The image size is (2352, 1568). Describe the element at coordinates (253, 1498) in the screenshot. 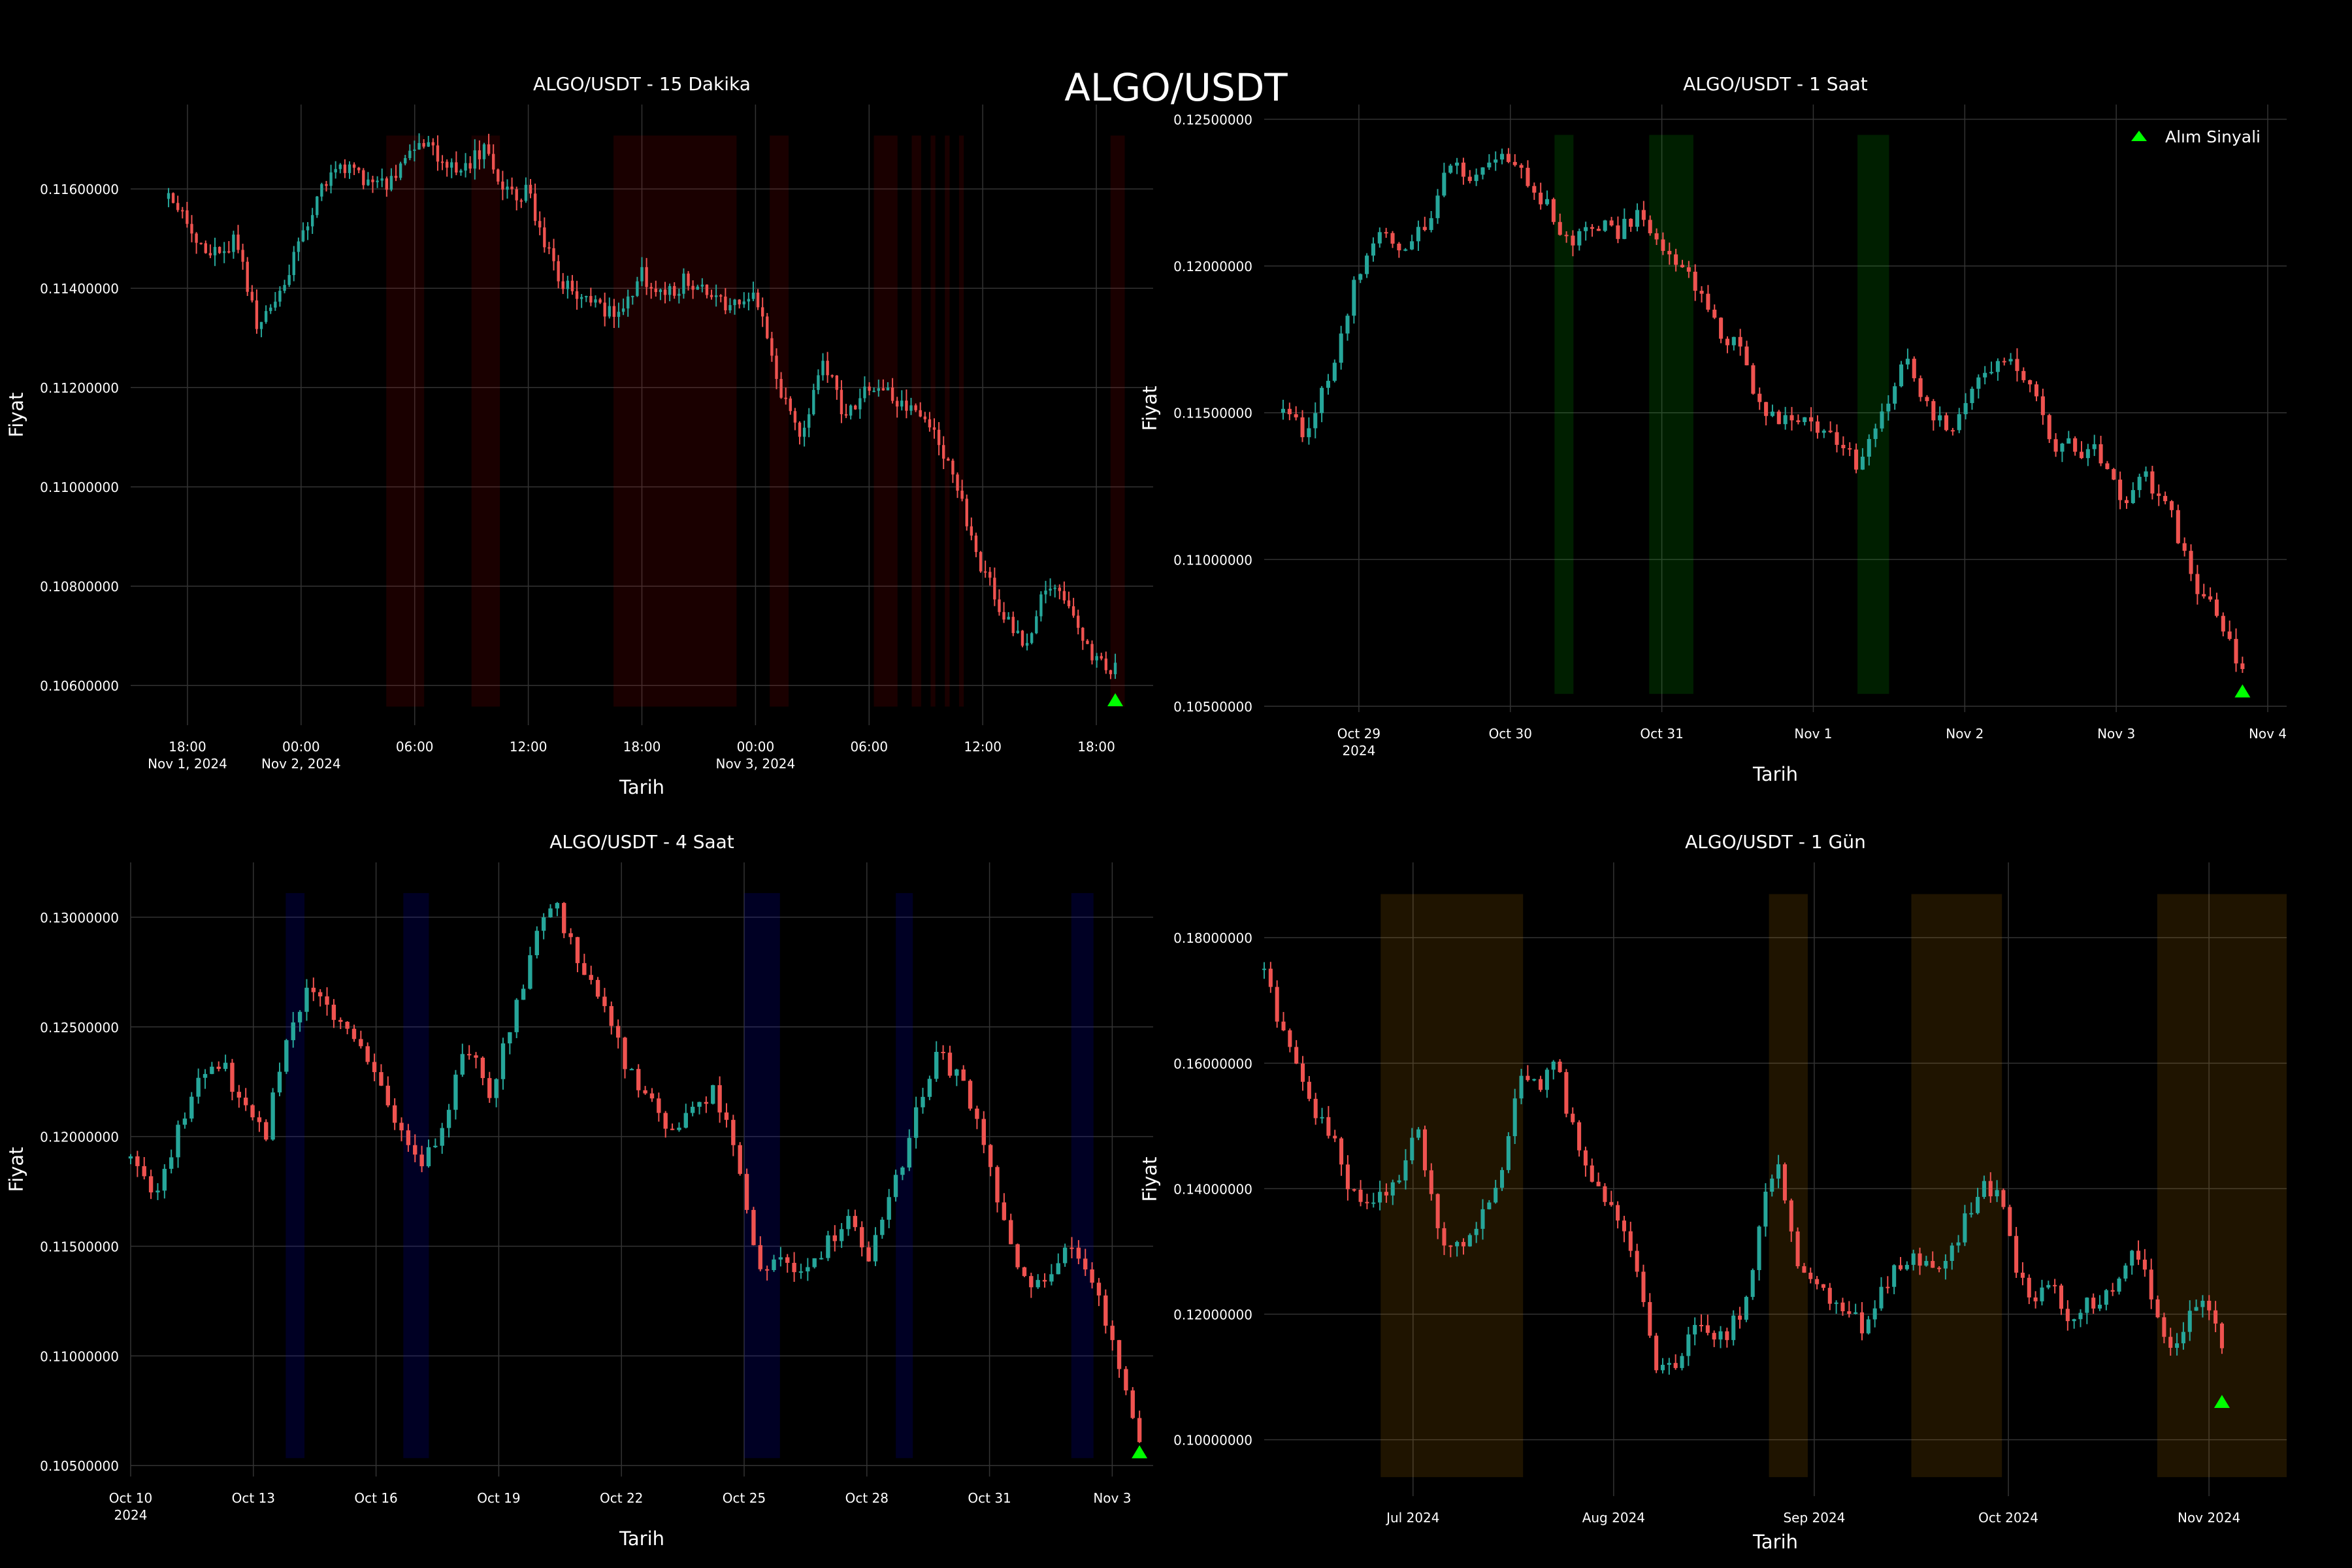

I see `x-tick-label: Oct 13` at that location.